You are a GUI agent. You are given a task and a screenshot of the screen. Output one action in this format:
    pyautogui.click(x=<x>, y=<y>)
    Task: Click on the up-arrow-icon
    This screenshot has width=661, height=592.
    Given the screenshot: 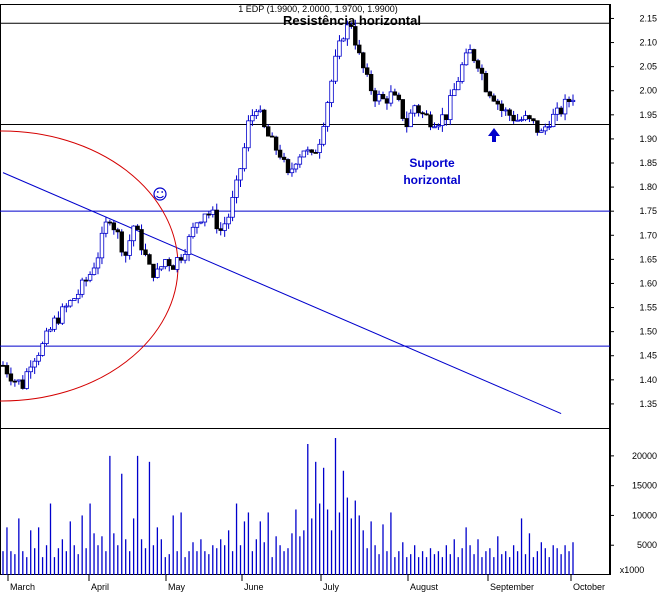 What is the action you would take?
    pyautogui.click(x=494, y=135)
    